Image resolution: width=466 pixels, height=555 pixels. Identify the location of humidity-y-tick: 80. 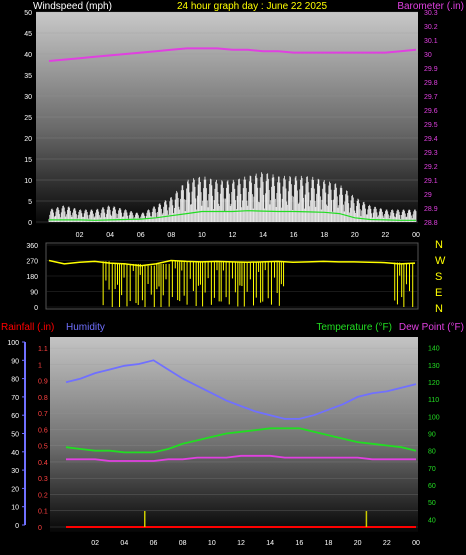
(15, 380).